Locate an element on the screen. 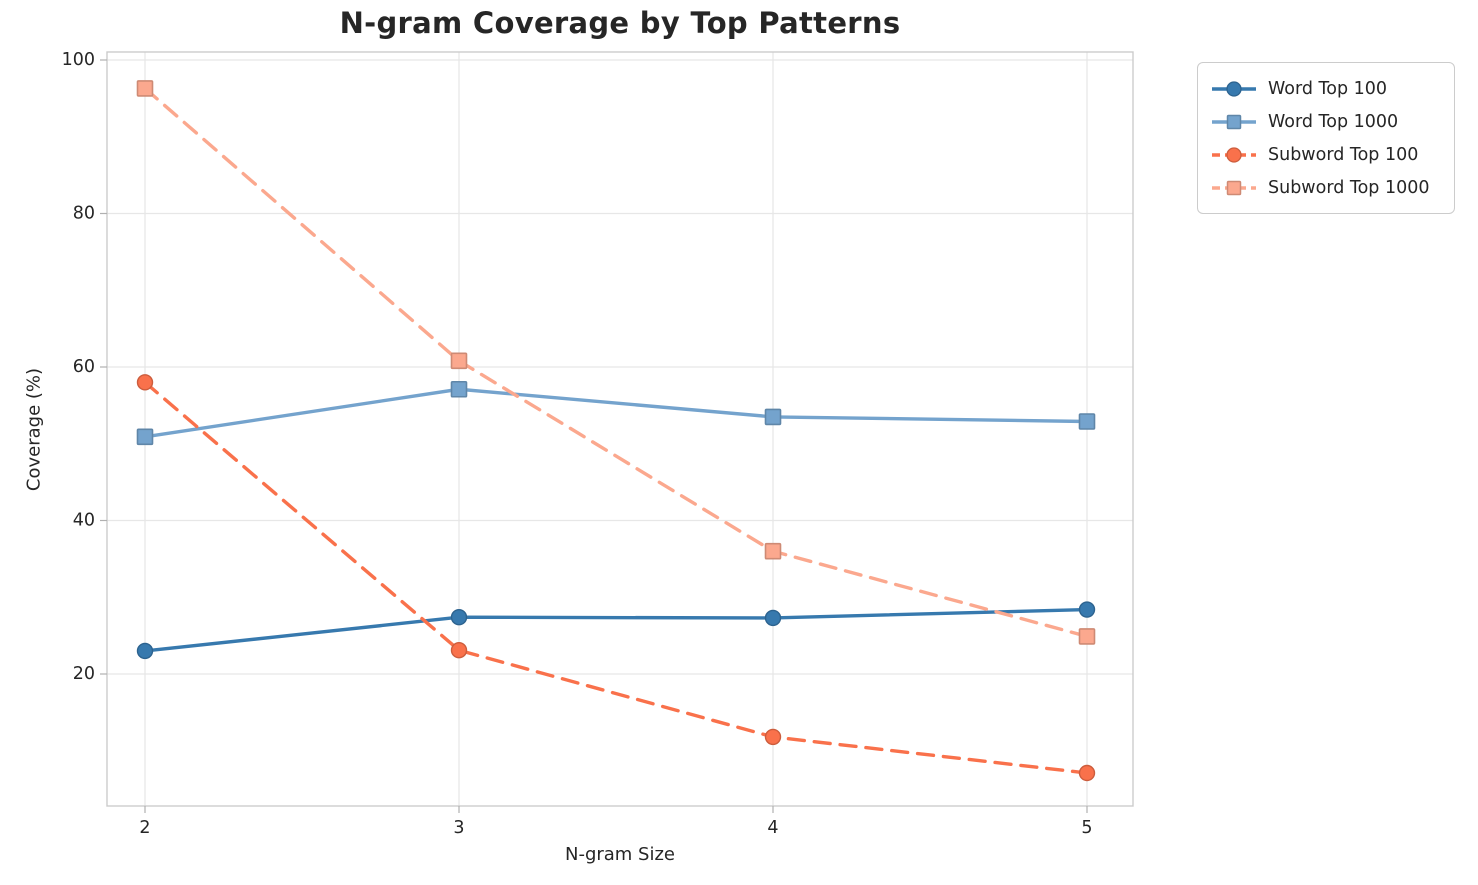 The image size is (1478, 885). x-axis-label: N-gram Size is located at coordinates (620, 854).